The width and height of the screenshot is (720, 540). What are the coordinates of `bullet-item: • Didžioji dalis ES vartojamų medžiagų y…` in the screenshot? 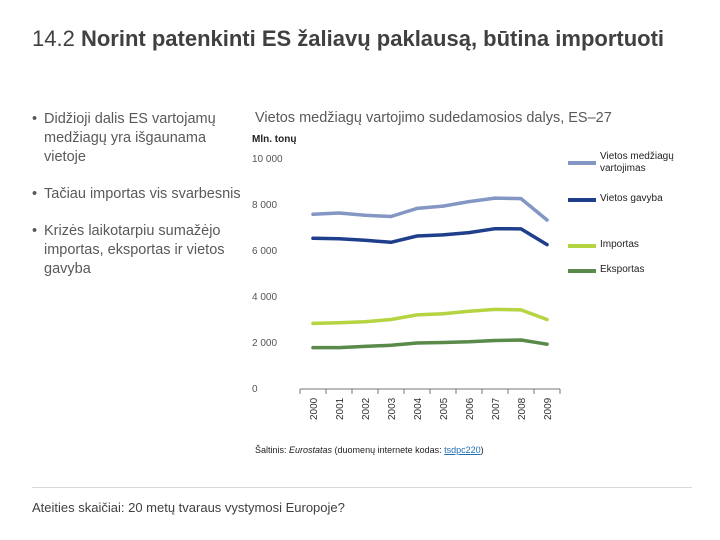 It's located at (139, 138).